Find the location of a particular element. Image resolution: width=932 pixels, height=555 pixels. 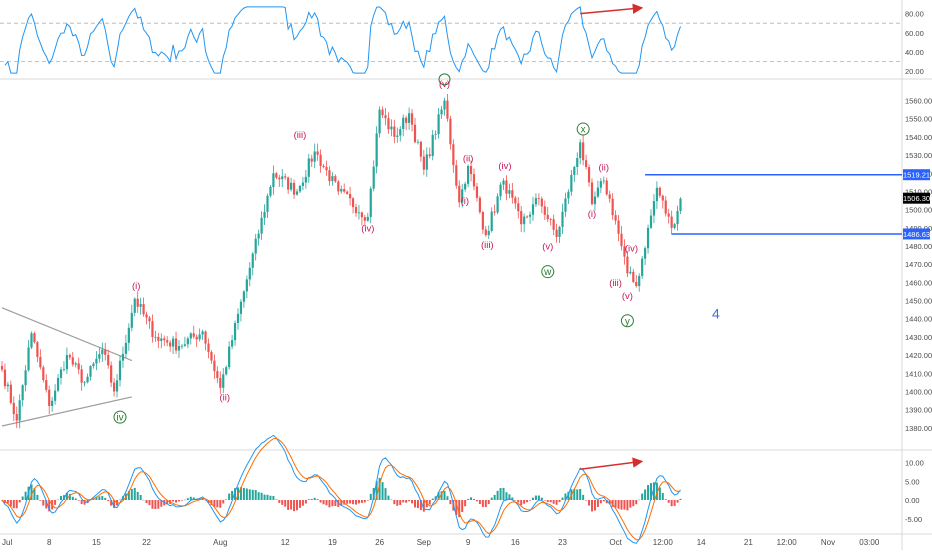

time-axis-tick: 15 is located at coordinates (96, 542).